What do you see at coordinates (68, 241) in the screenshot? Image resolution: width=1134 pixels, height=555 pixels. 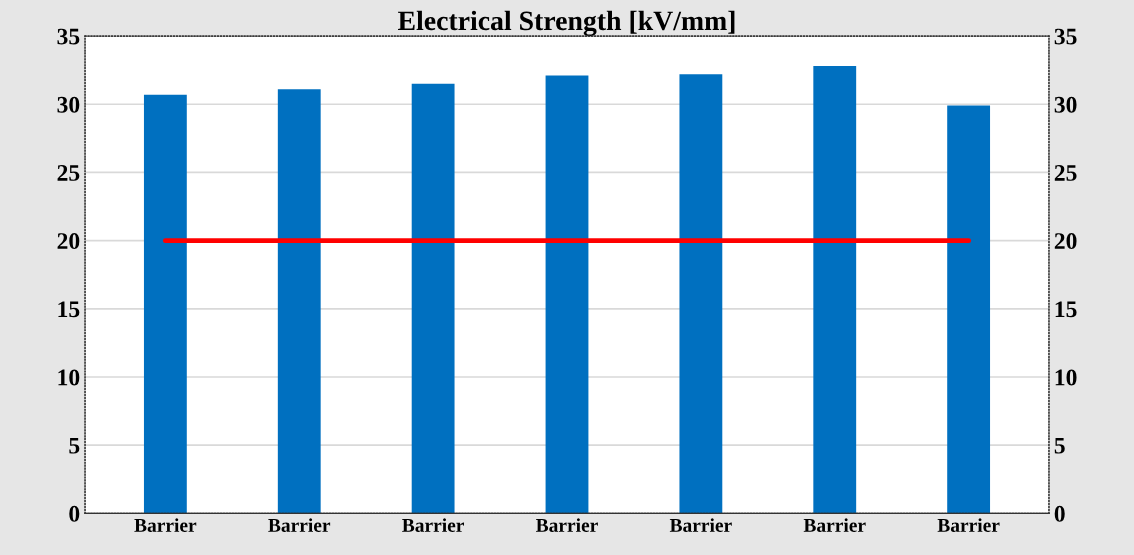 I see `y-tick-label: 20` at bounding box center [68, 241].